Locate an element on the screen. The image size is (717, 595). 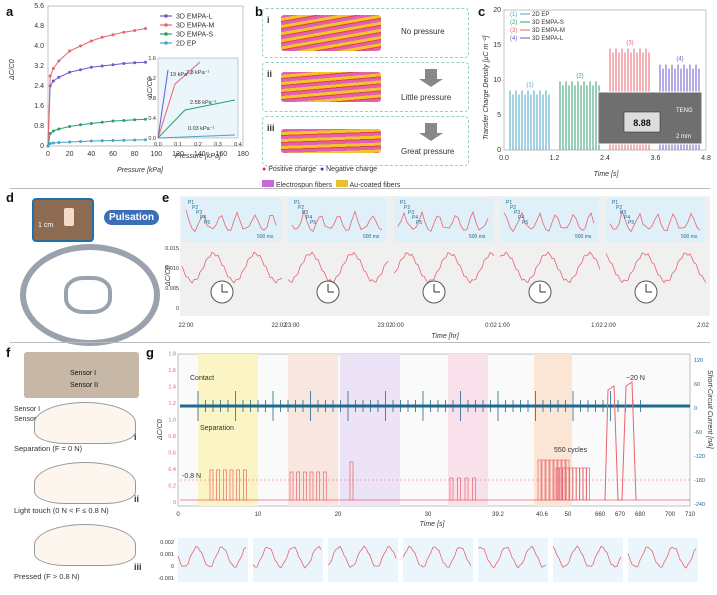
a-series-line is located at coordinates (96, 104).